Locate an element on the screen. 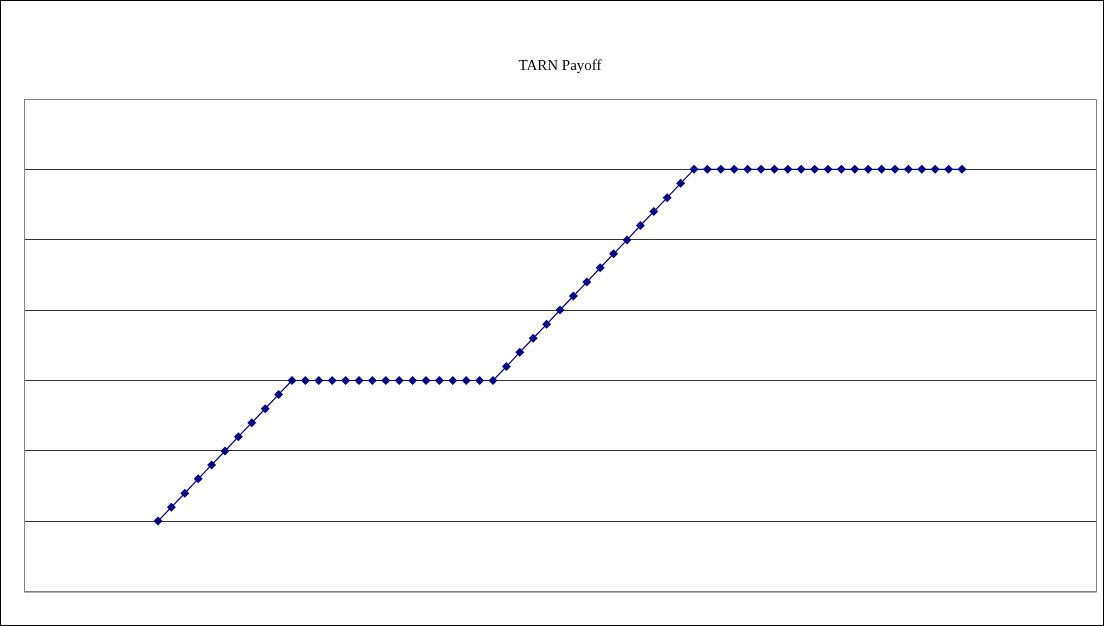 Image resolution: width=1104 pixels, height=626 pixels. chart-title: TARN Payoff is located at coordinates (560, 64).